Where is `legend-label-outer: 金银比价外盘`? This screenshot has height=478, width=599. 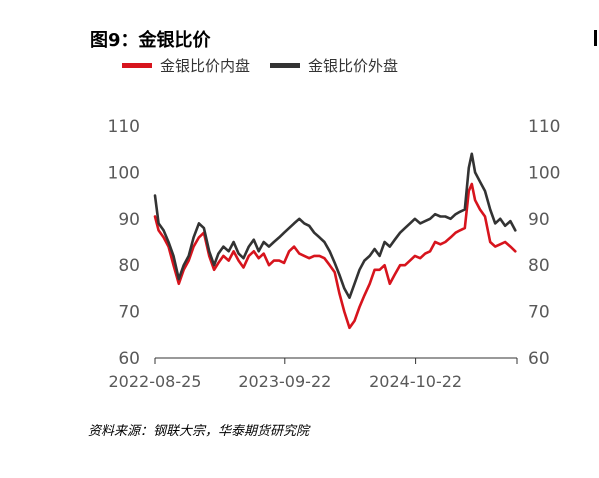 legend-label-outer: 金银比价外盘 is located at coordinates (353, 66).